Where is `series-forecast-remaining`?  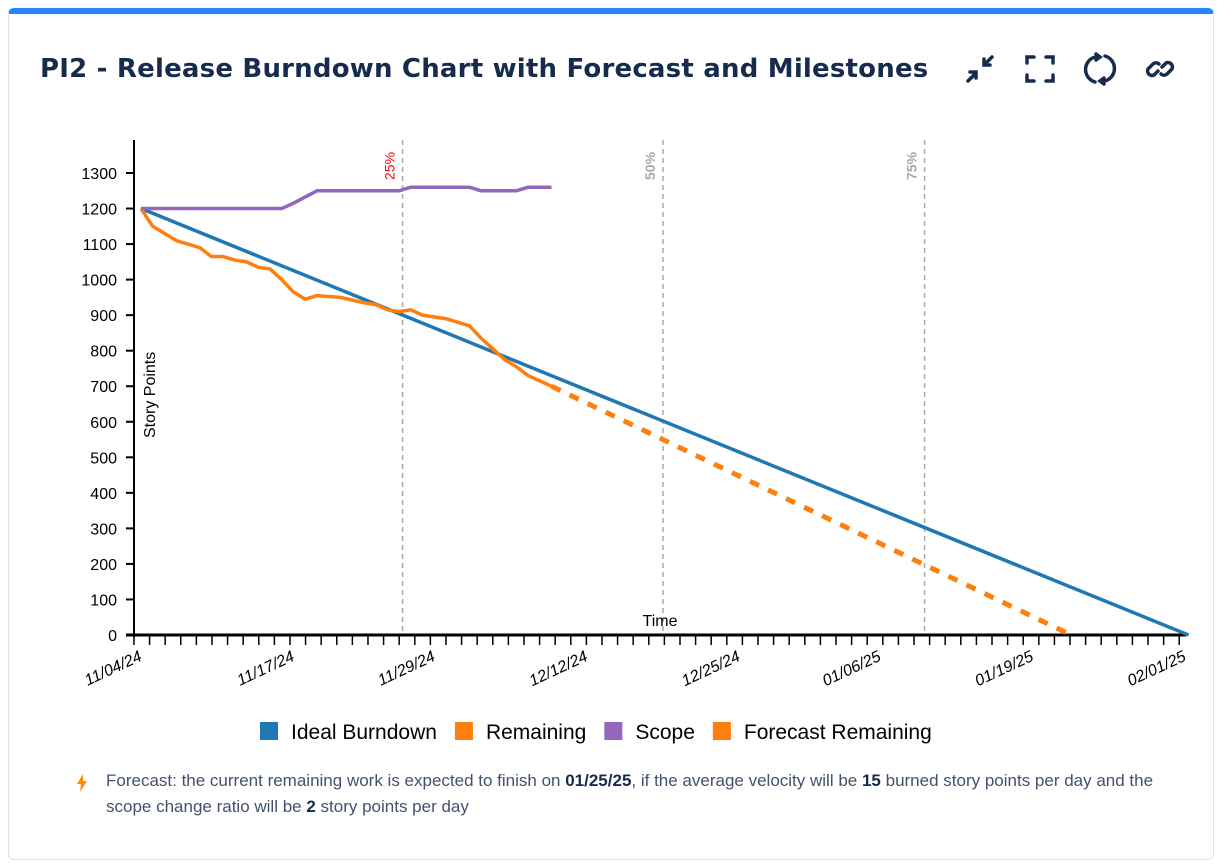 series-forecast-remaining is located at coordinates (811, 510).